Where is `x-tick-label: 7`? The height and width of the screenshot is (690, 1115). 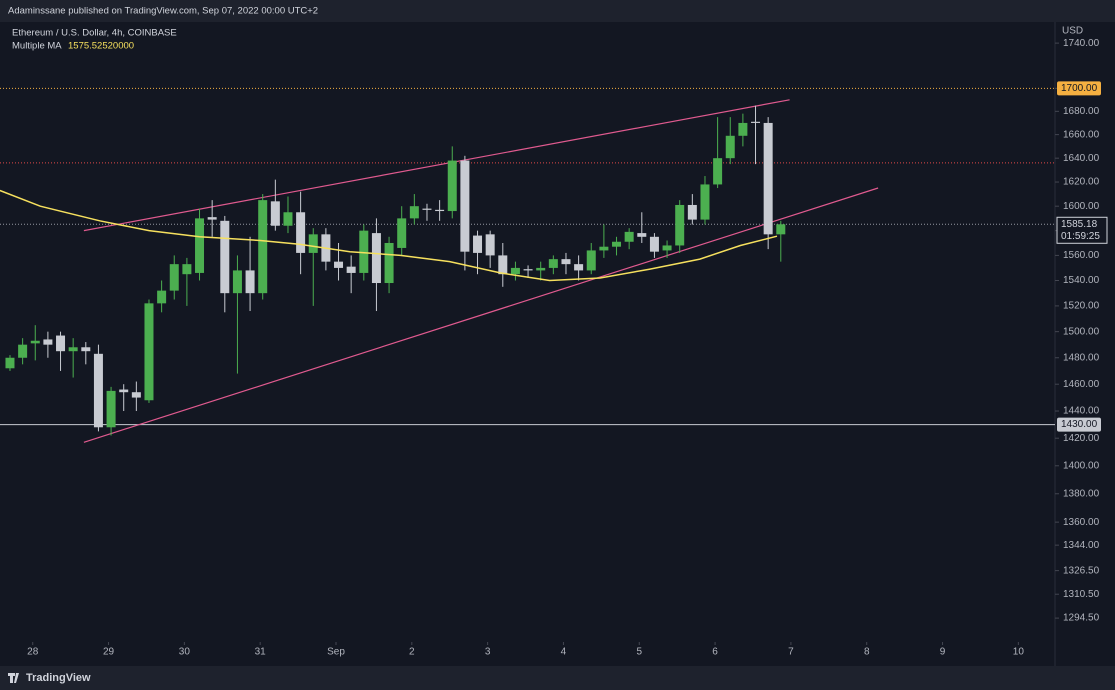
x-tick-label: 7 is located at coordinates (791, 652).